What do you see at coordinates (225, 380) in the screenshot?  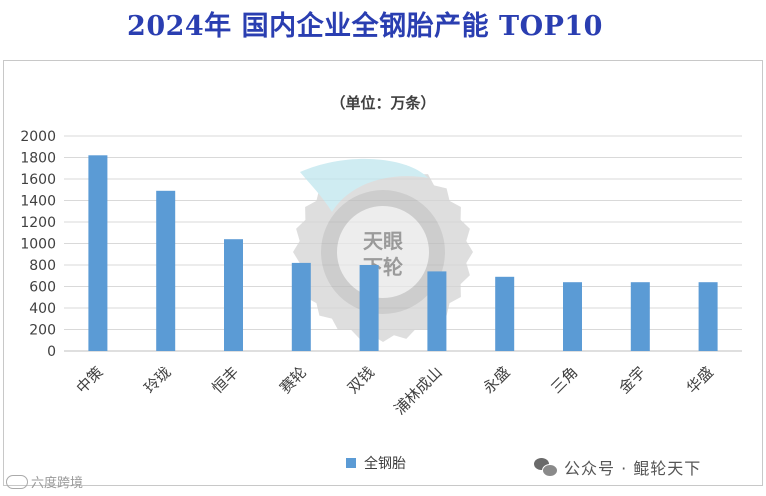 I see `x-tick-label: 恒丰` at bounding box center [225, 380].